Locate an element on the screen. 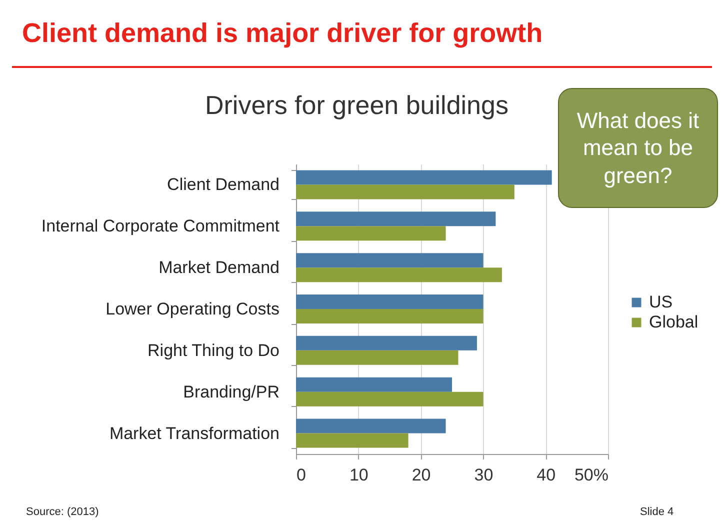  x-tick-label: 50% is located at coordinates (591, 475).